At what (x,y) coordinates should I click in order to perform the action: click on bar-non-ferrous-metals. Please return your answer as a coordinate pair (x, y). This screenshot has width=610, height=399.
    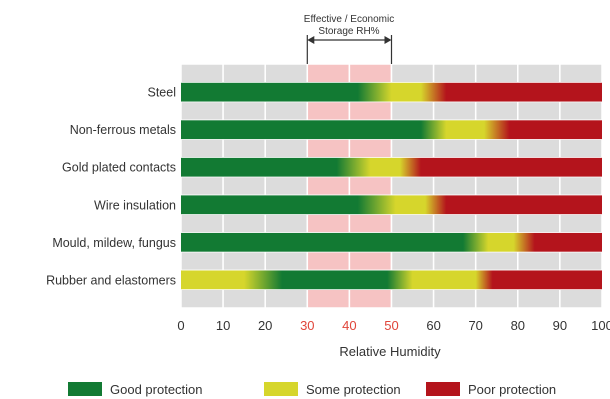
    Looking at the image, I should click on (391, 130).